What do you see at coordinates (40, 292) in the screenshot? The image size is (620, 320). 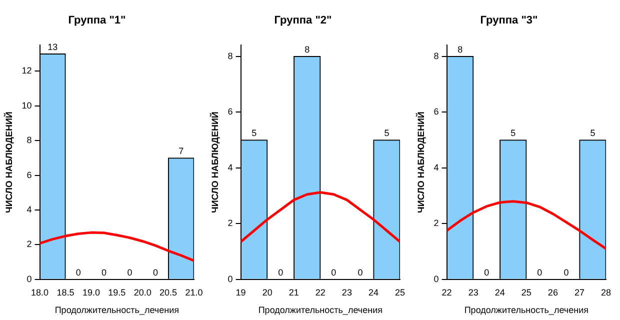 I see `x-tick-label: 18.0` at bounding box center [40, 292].